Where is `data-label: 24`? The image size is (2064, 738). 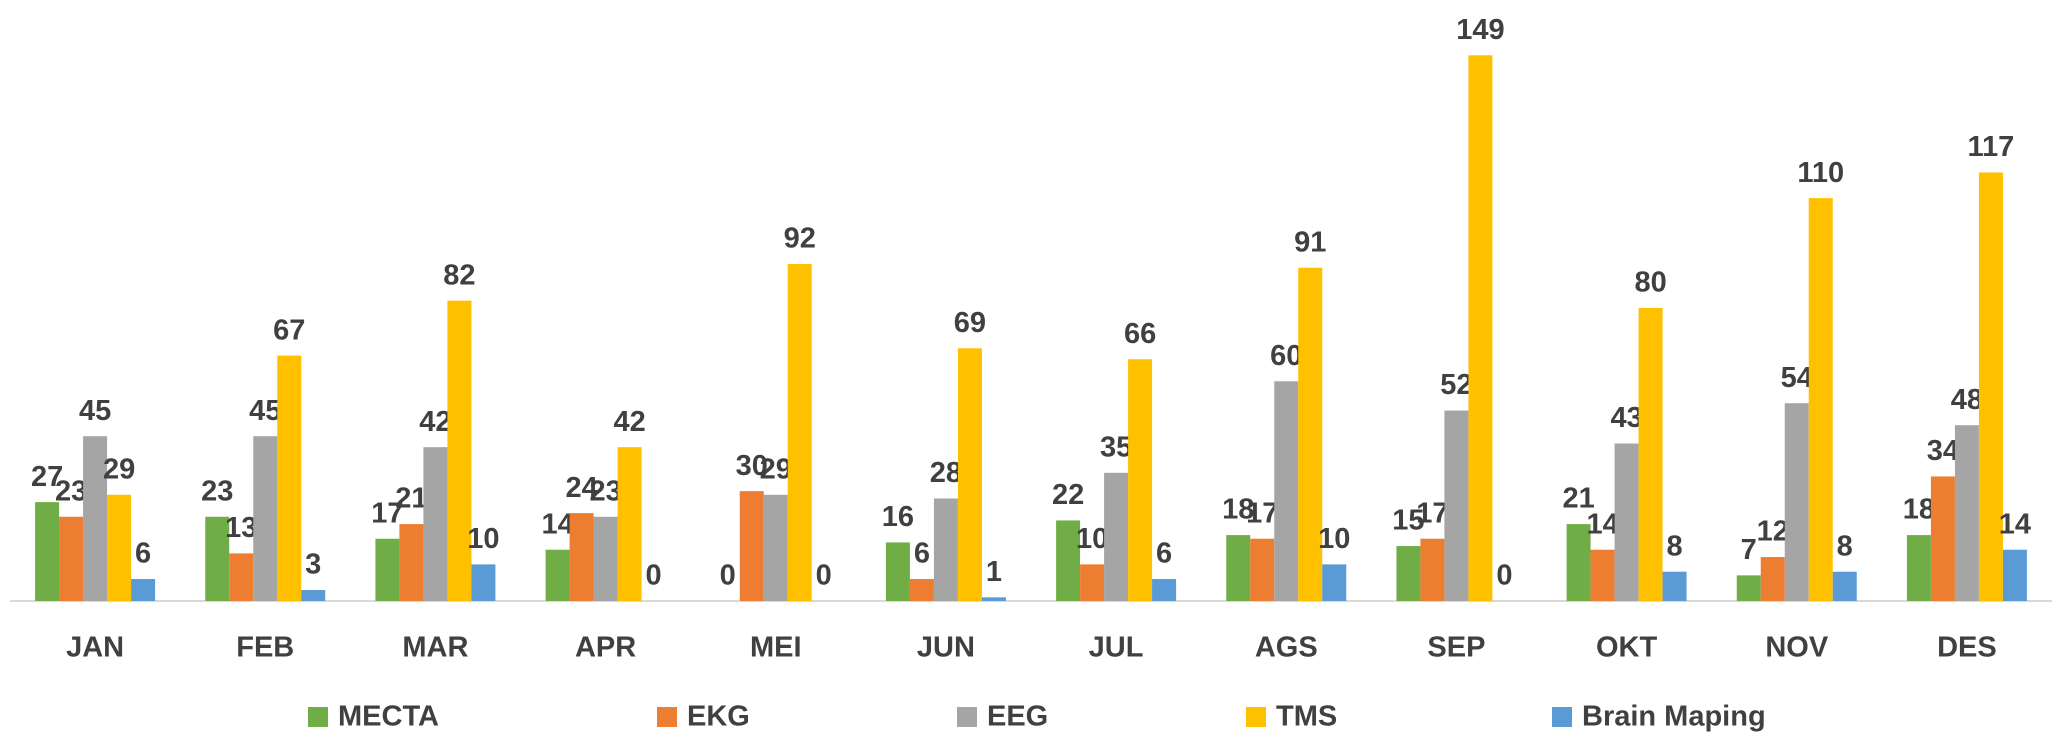 data-label: 24 is located at coordinates (581, 488).